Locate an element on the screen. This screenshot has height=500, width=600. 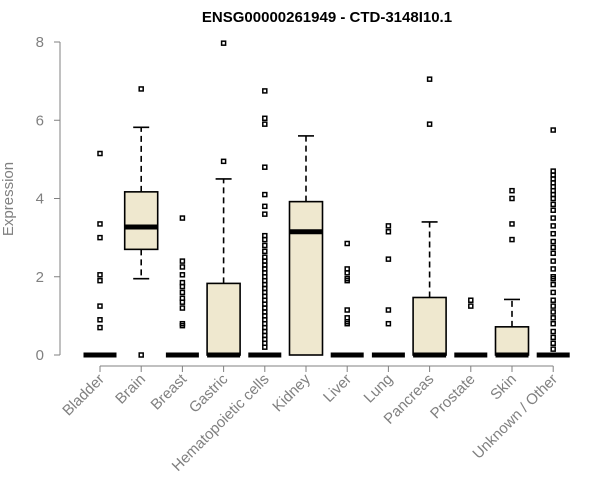
y-tick-label: 8 is located at coordinates (40, 42).